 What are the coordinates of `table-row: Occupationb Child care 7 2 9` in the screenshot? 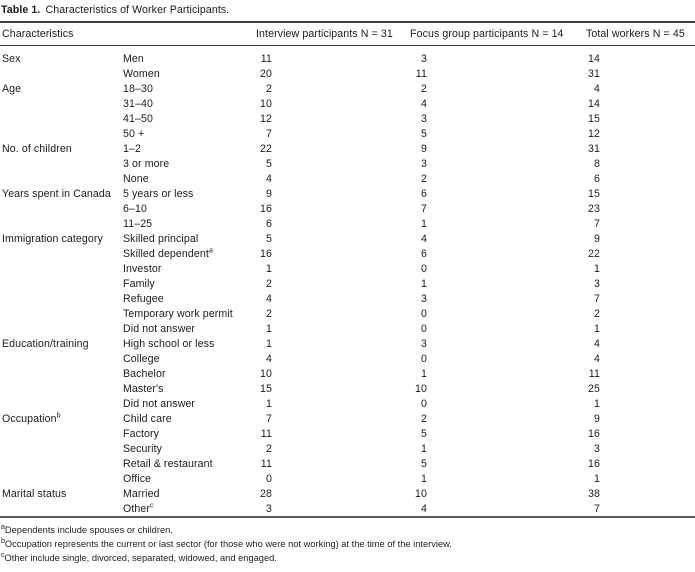 It's located at (347, 418).